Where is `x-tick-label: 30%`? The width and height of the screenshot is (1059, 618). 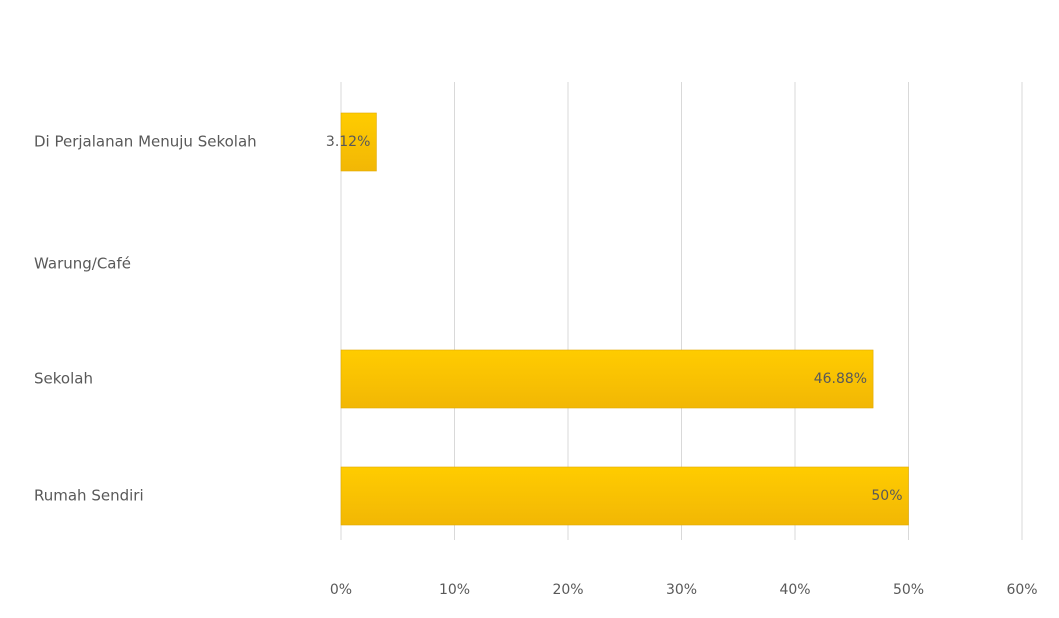 x-tick-label: 30% is located at coordinates (681, 590).